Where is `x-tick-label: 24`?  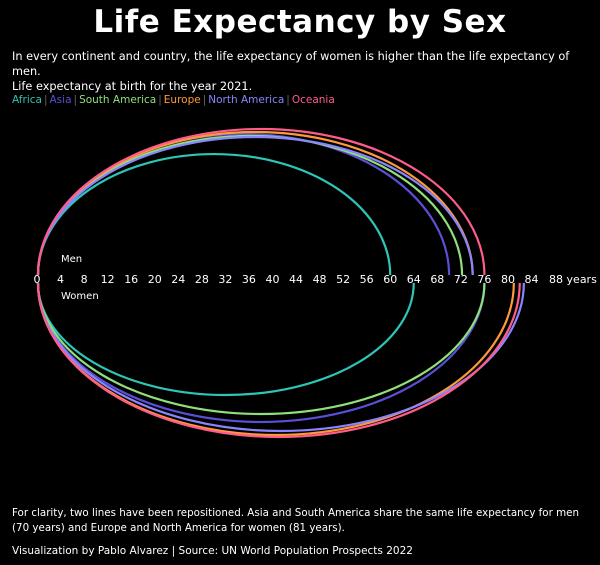
x-tick-label: 24 is located at coordinates (178, 279).